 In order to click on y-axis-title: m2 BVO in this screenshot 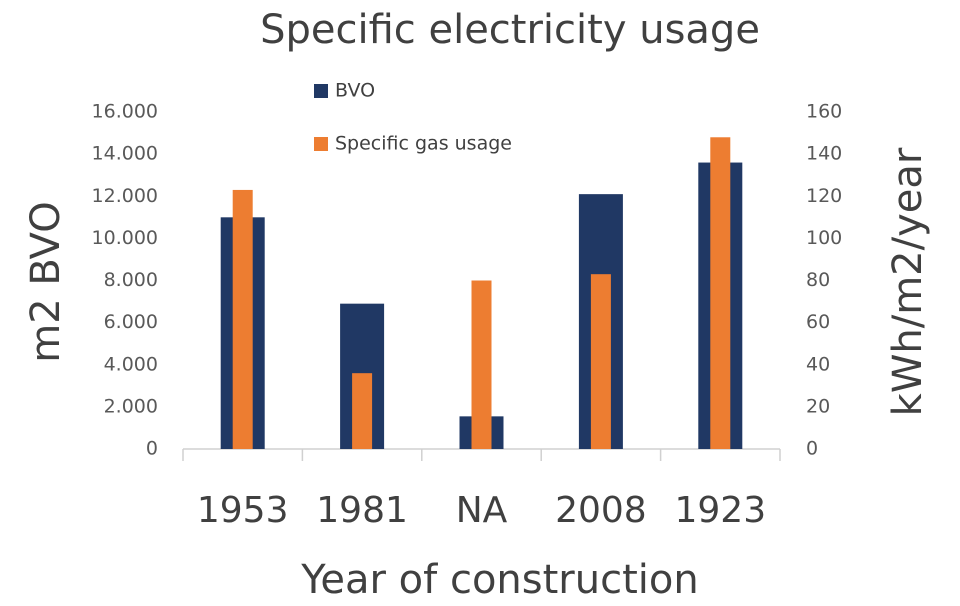, I will do `click(46, 281)`.